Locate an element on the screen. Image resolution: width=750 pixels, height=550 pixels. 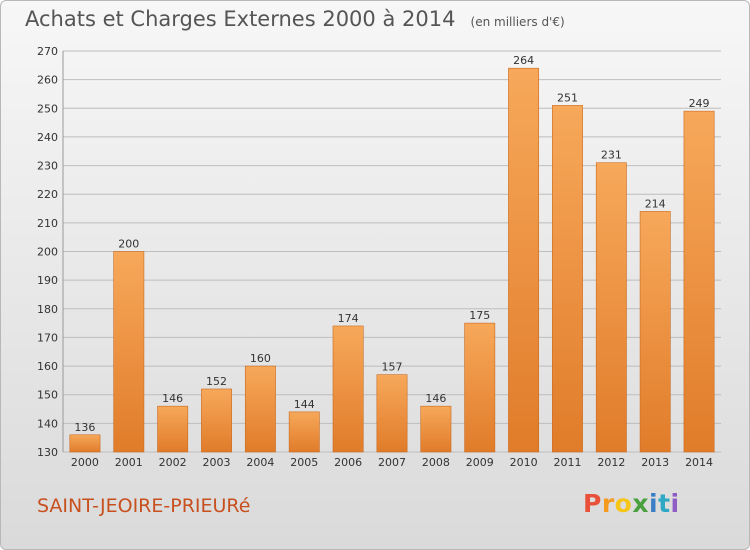
y-tick-label: 220 is located at coordinates (47, 194).